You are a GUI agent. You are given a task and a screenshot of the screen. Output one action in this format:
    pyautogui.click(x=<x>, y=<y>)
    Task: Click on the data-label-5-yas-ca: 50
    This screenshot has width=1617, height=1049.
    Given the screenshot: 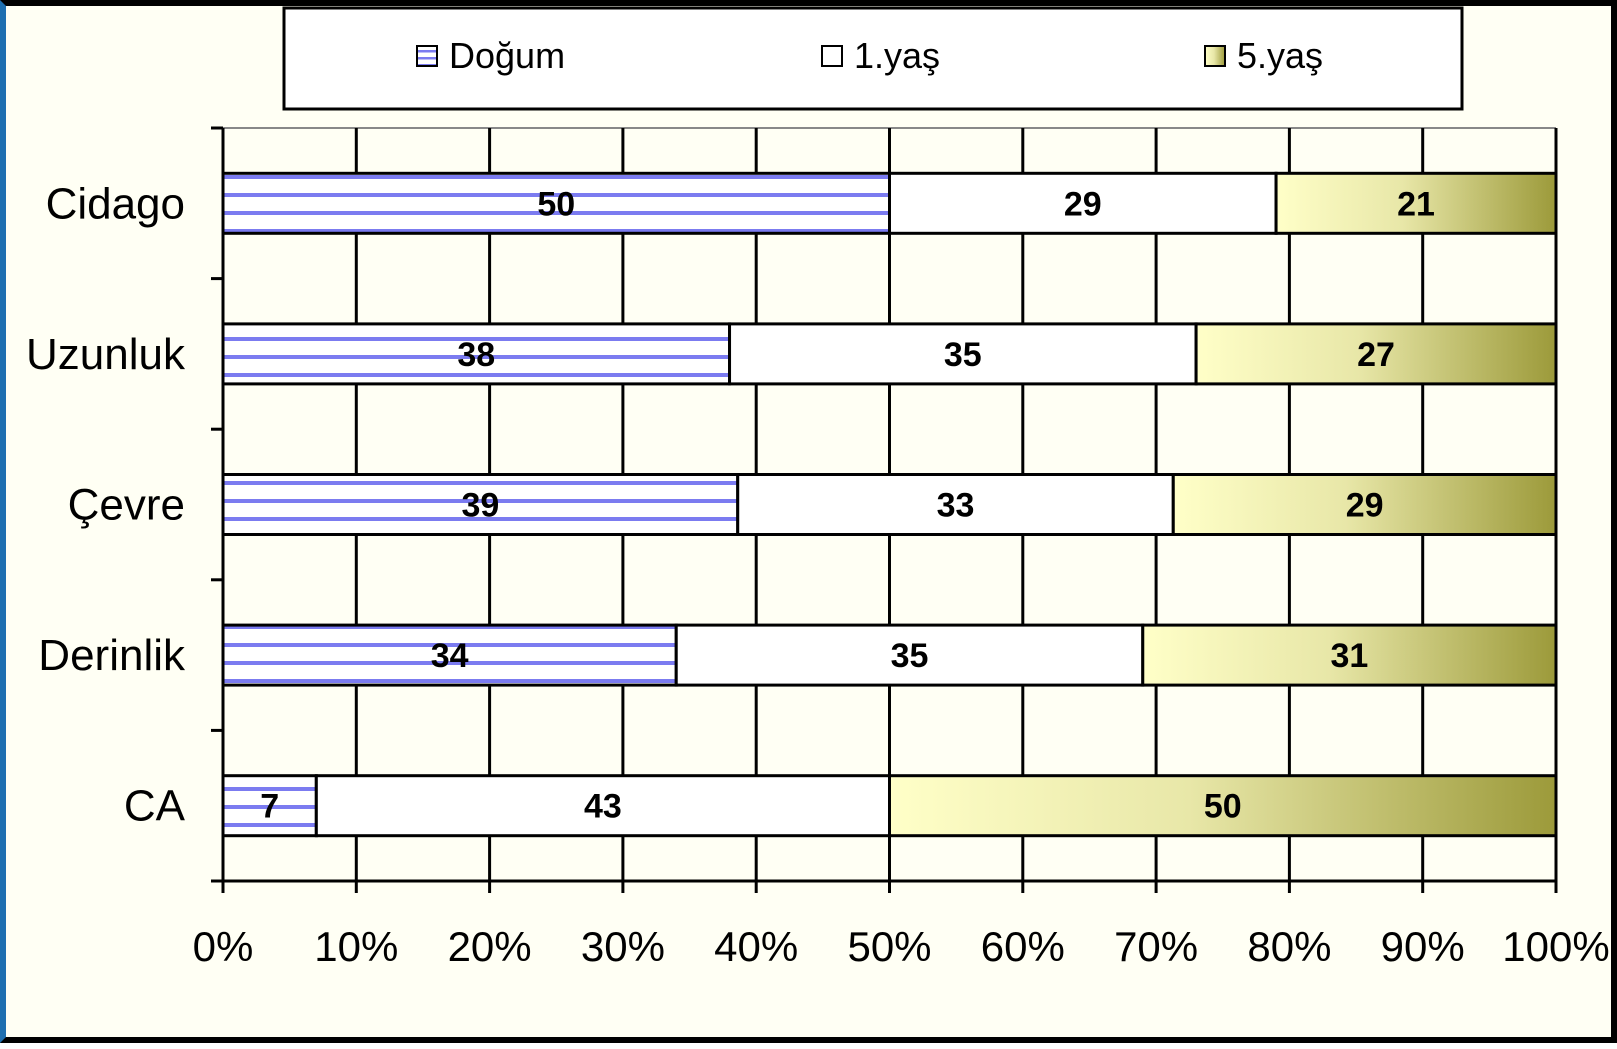 What is the action you would take?
    pyautogui.click(x=1223, y=807)
    